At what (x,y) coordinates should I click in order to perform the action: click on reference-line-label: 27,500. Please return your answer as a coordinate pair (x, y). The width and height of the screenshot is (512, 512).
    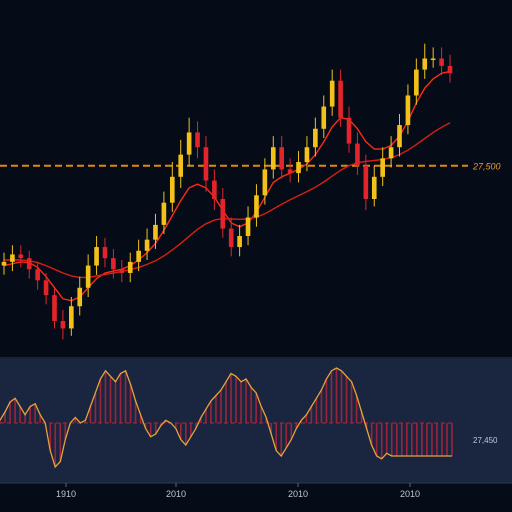
    Looking at the image, I should click on (486, 167).